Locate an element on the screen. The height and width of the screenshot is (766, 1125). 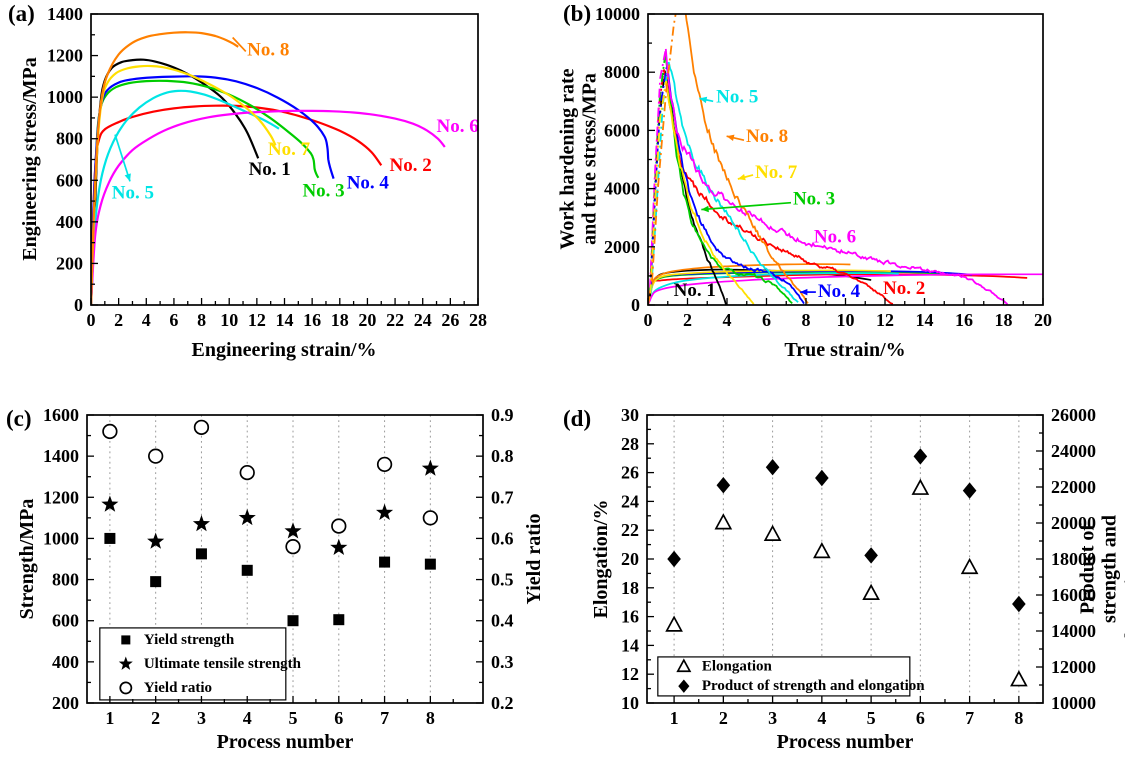
panel-a-ylabel: Engineering stress/MPa is located at coordinates (29, 159).